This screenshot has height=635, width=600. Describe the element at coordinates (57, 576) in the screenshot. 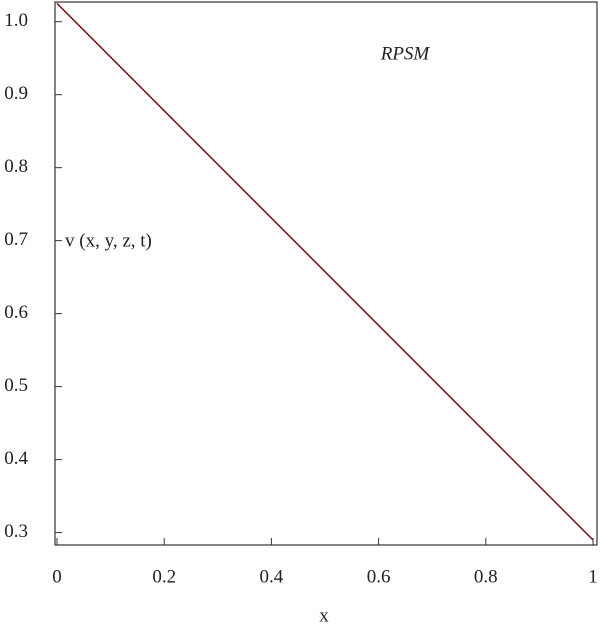

I see `x-tick-label: 0` at that location.